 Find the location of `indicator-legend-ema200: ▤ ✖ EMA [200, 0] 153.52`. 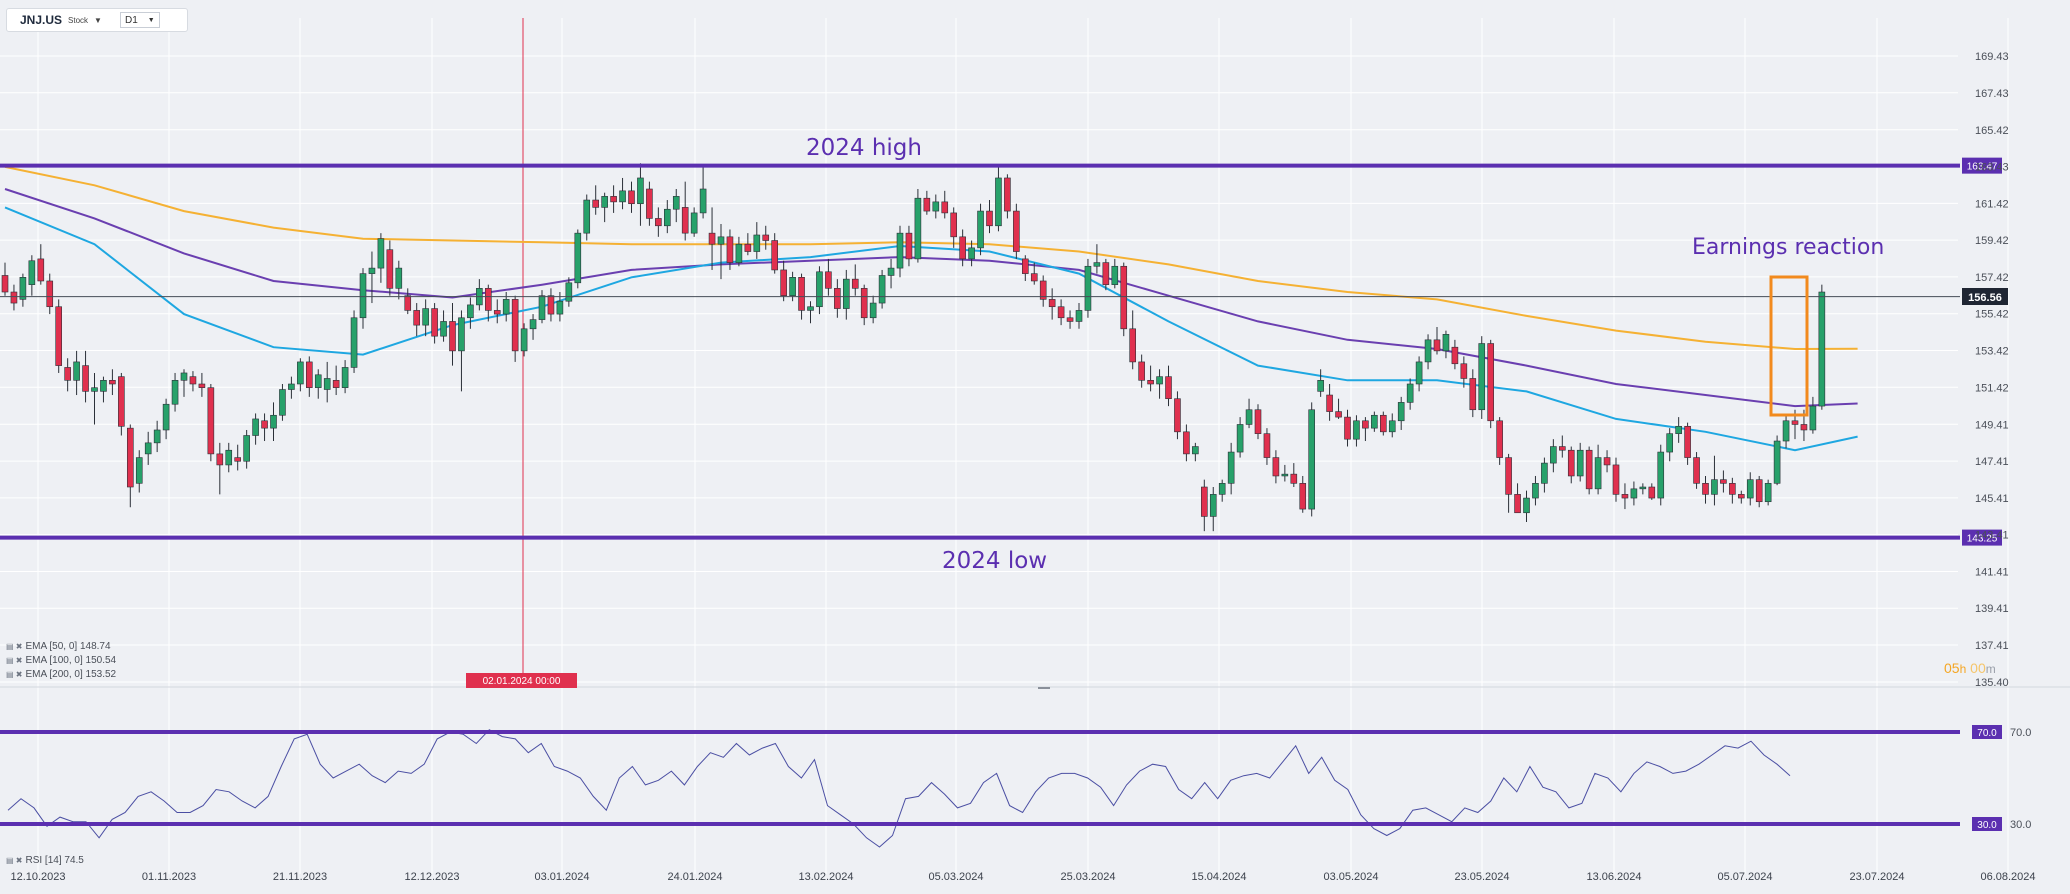

indicator-legend-ema200: ▤ ✖ EMA [200, 0] 153.52 is located at coordinates (61, 674).